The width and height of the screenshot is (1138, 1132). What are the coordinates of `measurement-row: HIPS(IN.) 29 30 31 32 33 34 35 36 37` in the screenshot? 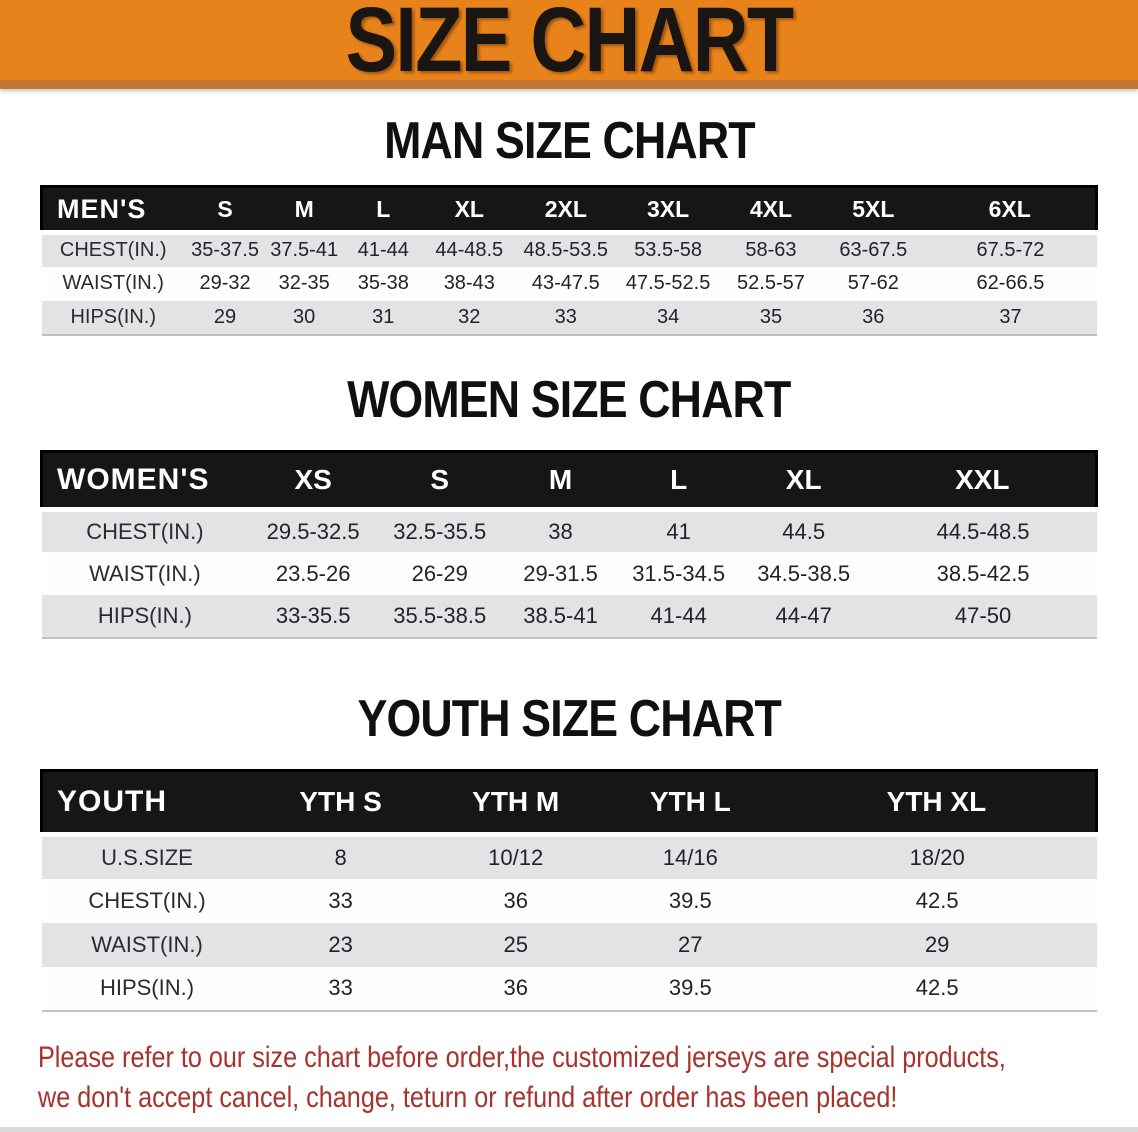 It's located at (569, 318).